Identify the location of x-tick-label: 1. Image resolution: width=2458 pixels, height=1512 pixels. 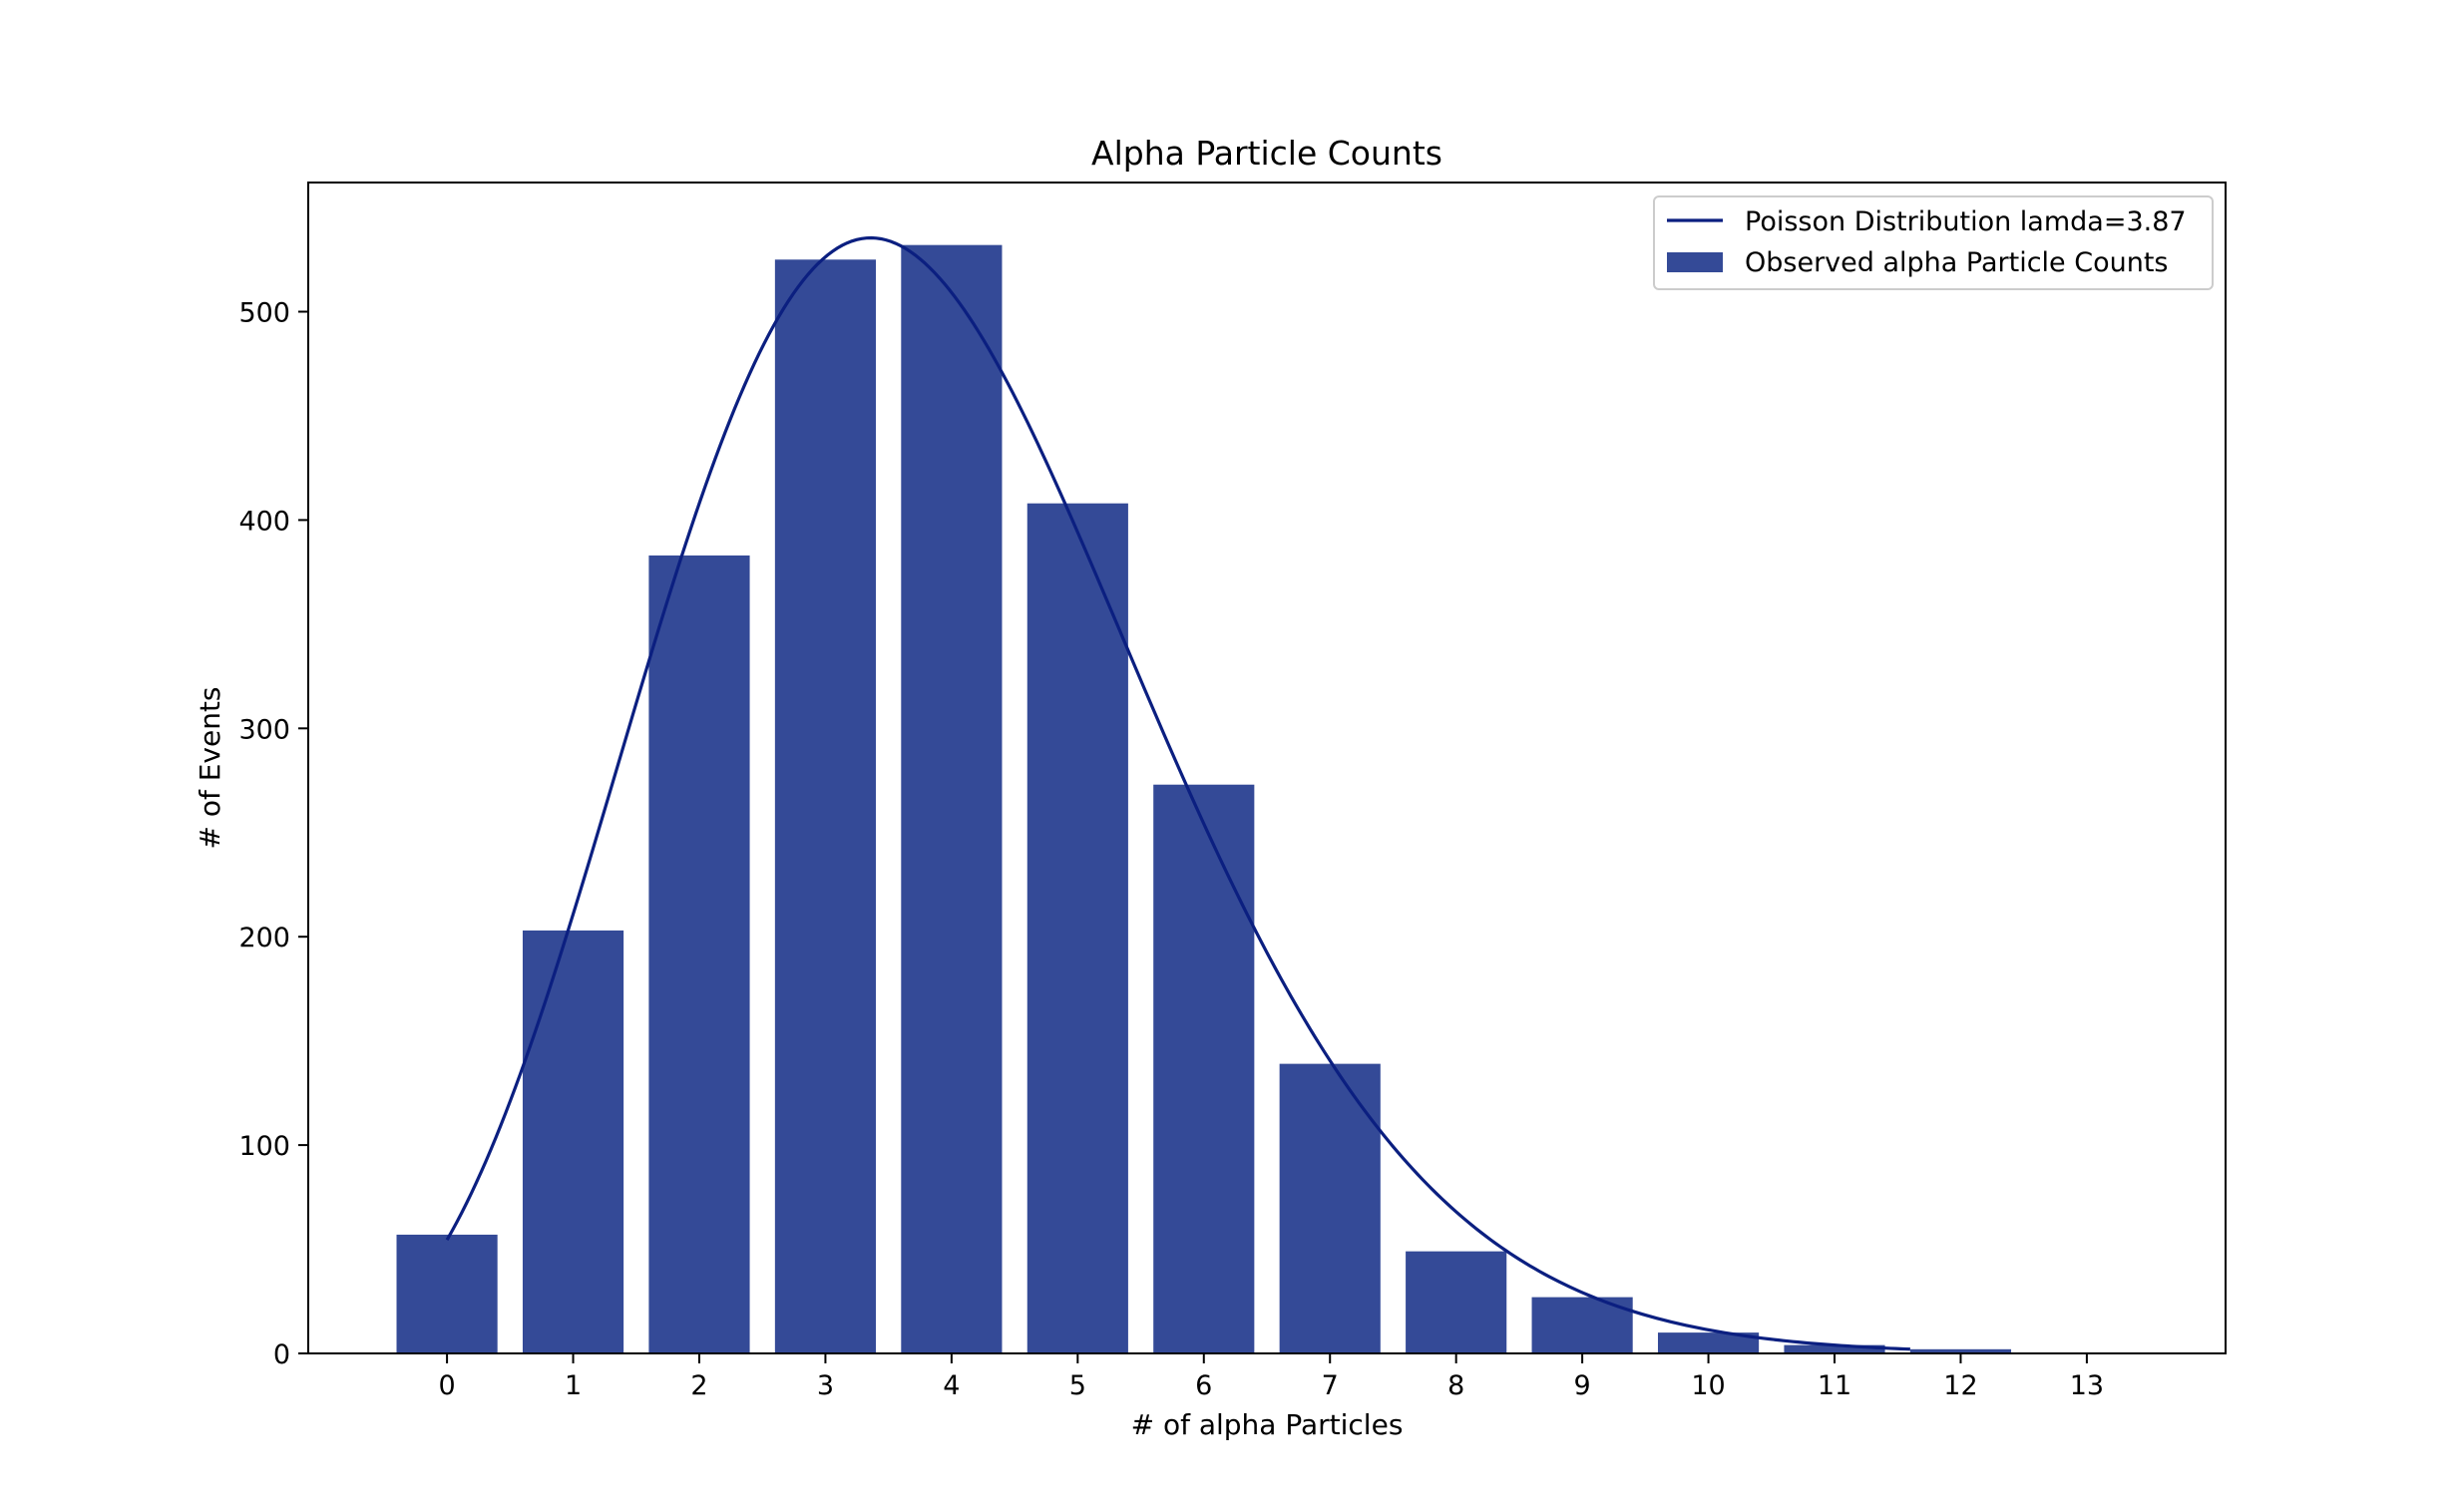
(573, 1385).